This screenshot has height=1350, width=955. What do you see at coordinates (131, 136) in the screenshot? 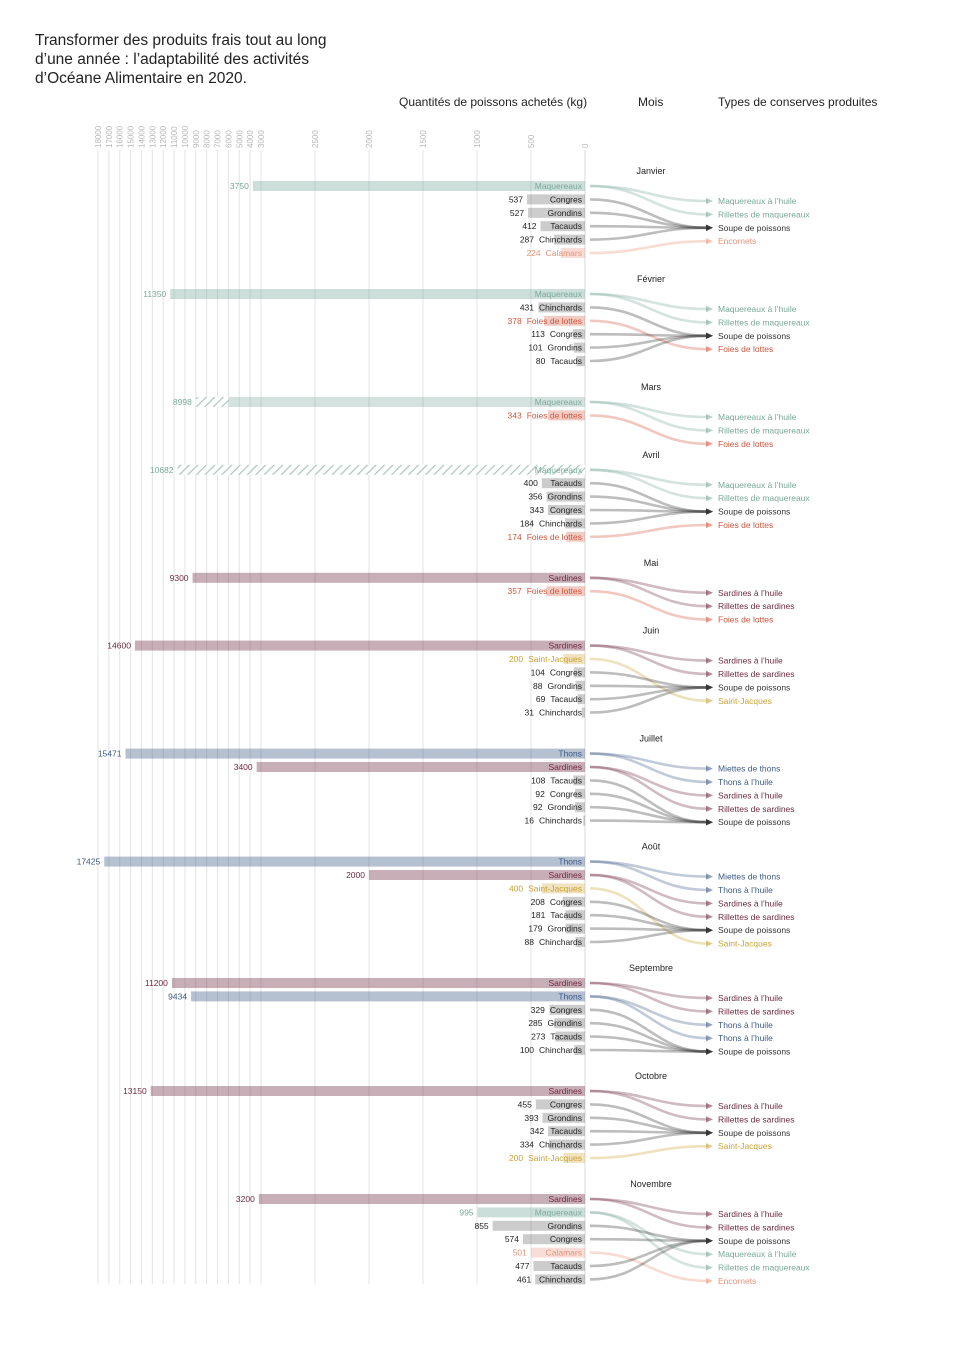
I see `tick-label: 15000` at bounding box center [131, 136].